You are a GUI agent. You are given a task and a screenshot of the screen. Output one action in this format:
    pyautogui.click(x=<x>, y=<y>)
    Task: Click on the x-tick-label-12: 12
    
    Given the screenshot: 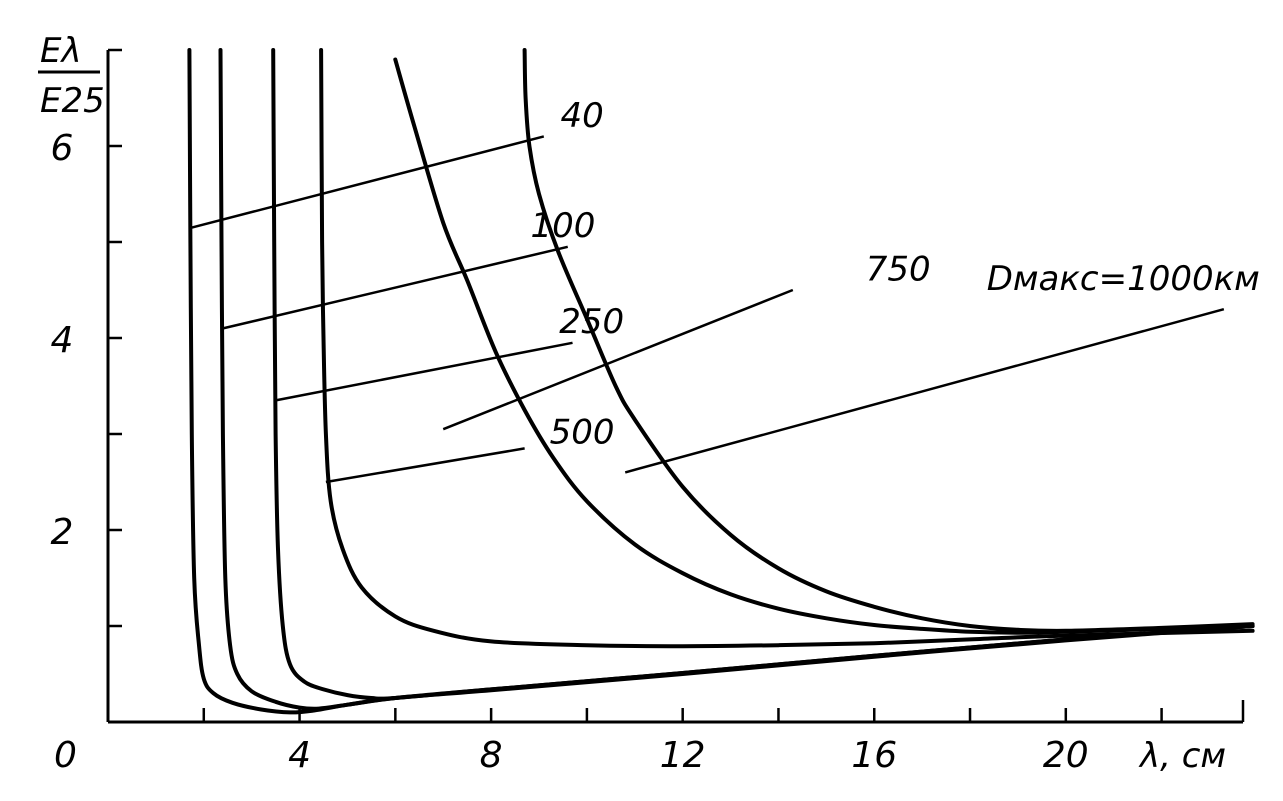 What is the action you would take?
    pyautogui.click(x=683, y=755)
    